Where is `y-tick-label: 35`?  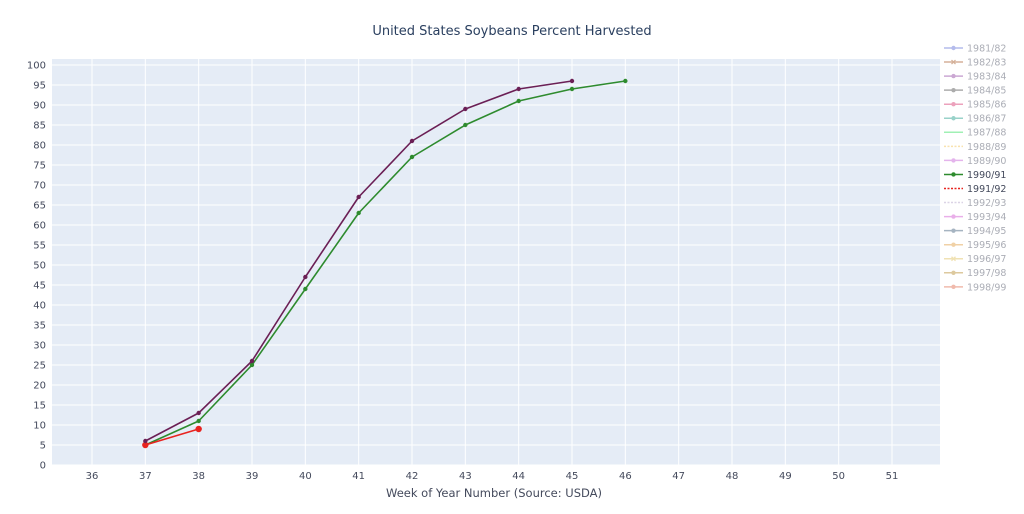
y-tick-label: 35 is located at coordinates (39, 326).